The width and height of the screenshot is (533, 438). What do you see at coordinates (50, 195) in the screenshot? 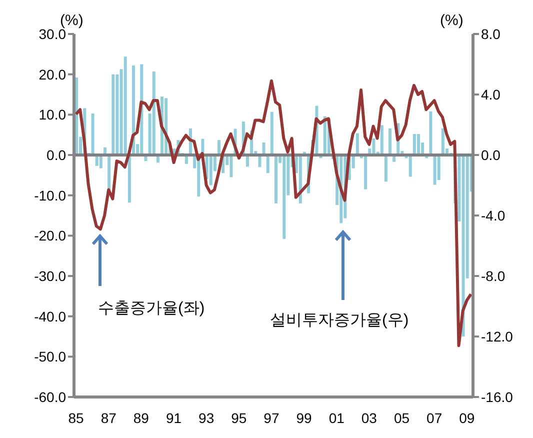
I see `y-tick-label: -10.0` at bounding box center [50, 195].